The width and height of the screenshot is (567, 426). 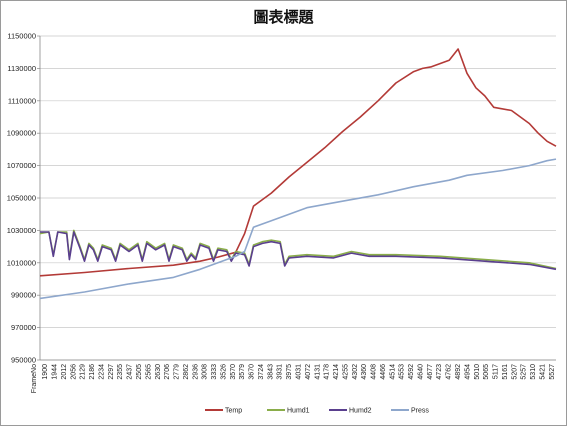 What do you see at coordinates (496, 371) in the screenshot?
I see `x-tick-label: 5117` at bounding box center [496, 371].